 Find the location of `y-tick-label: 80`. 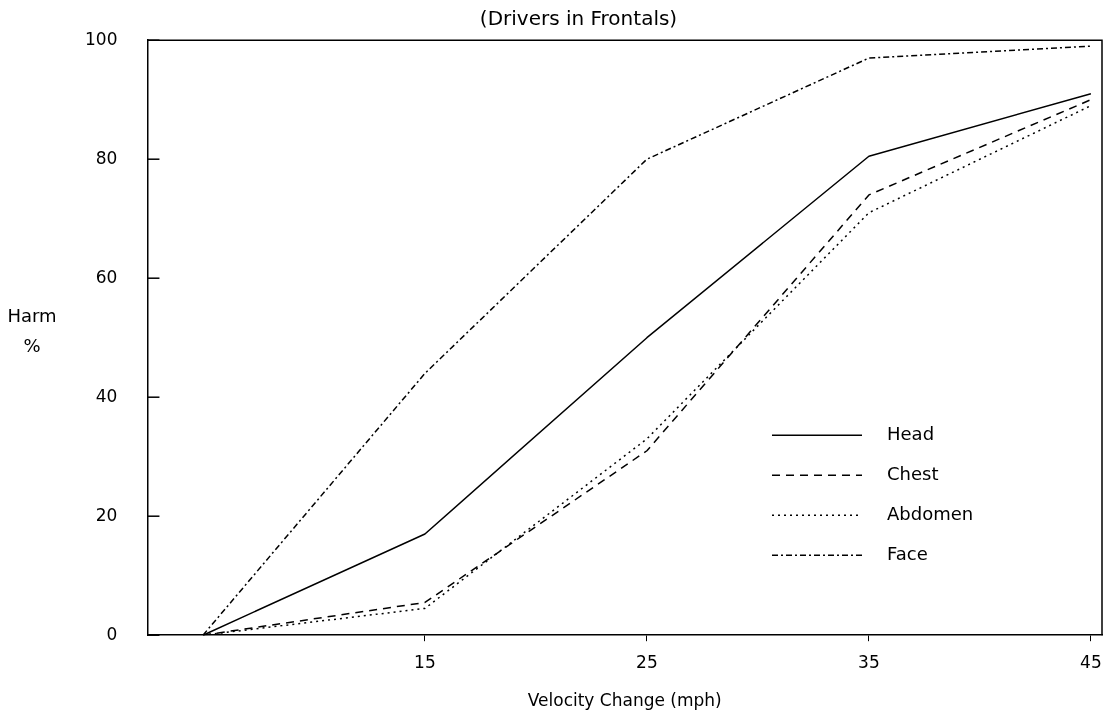

y-tick-label: 80 is located at coordinates (106, 157).